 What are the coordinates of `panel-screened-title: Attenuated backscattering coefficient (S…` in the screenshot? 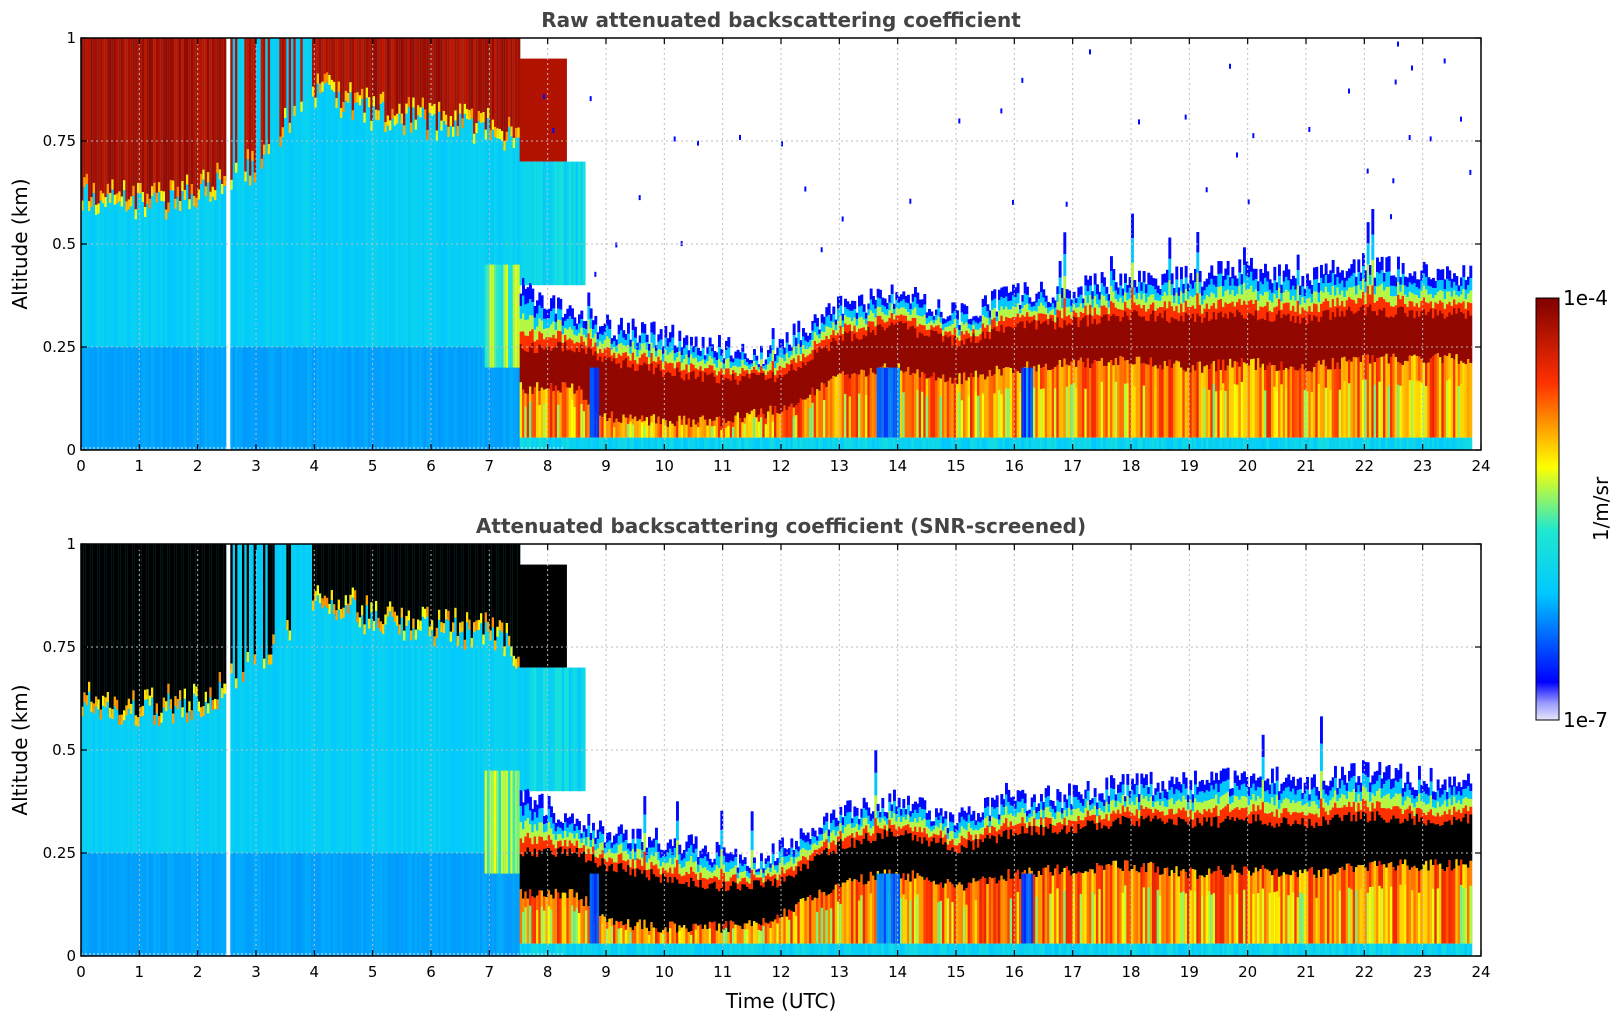 It's located at (781, 526).